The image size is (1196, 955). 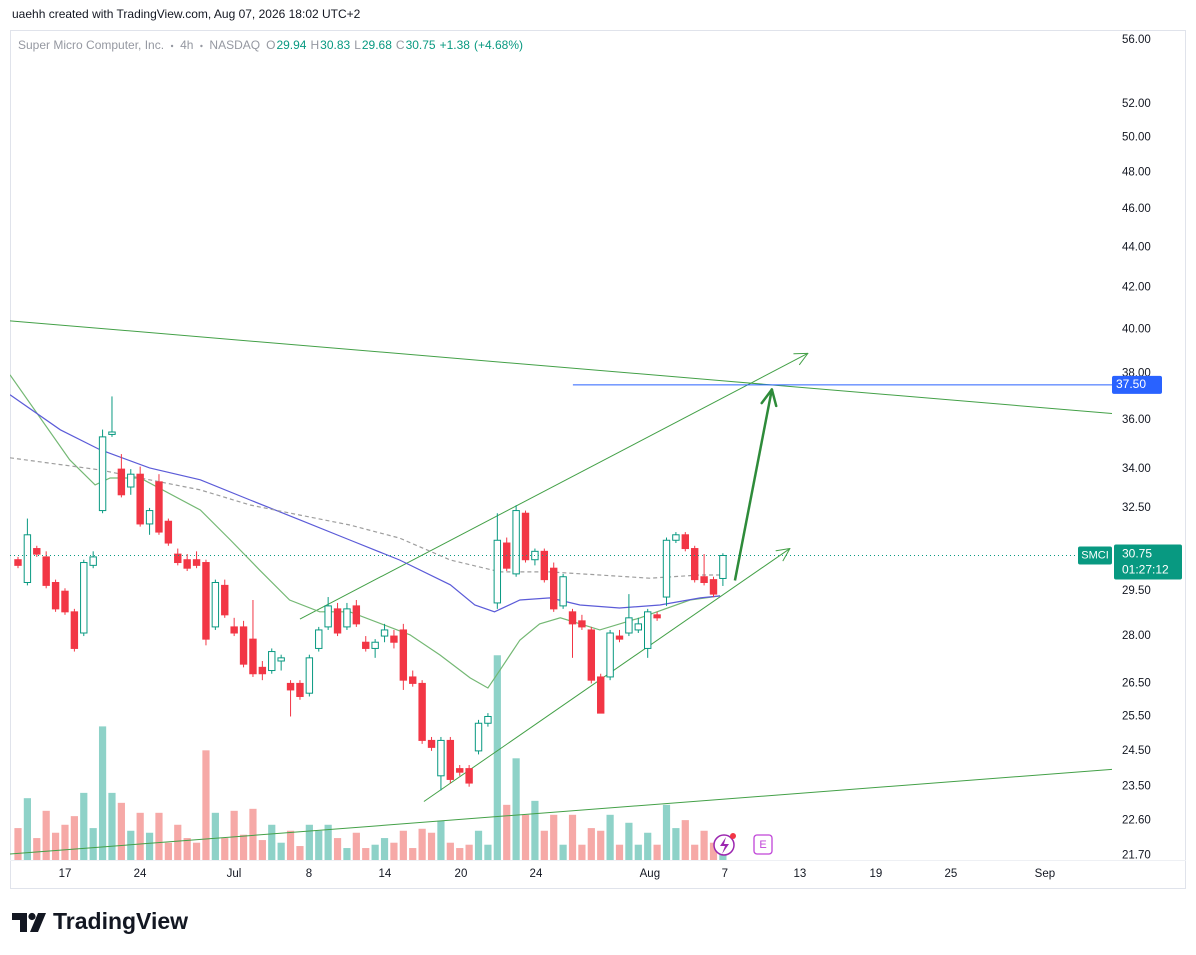 I want to click on x-tick-label: 7, so click(x=725, y=874).